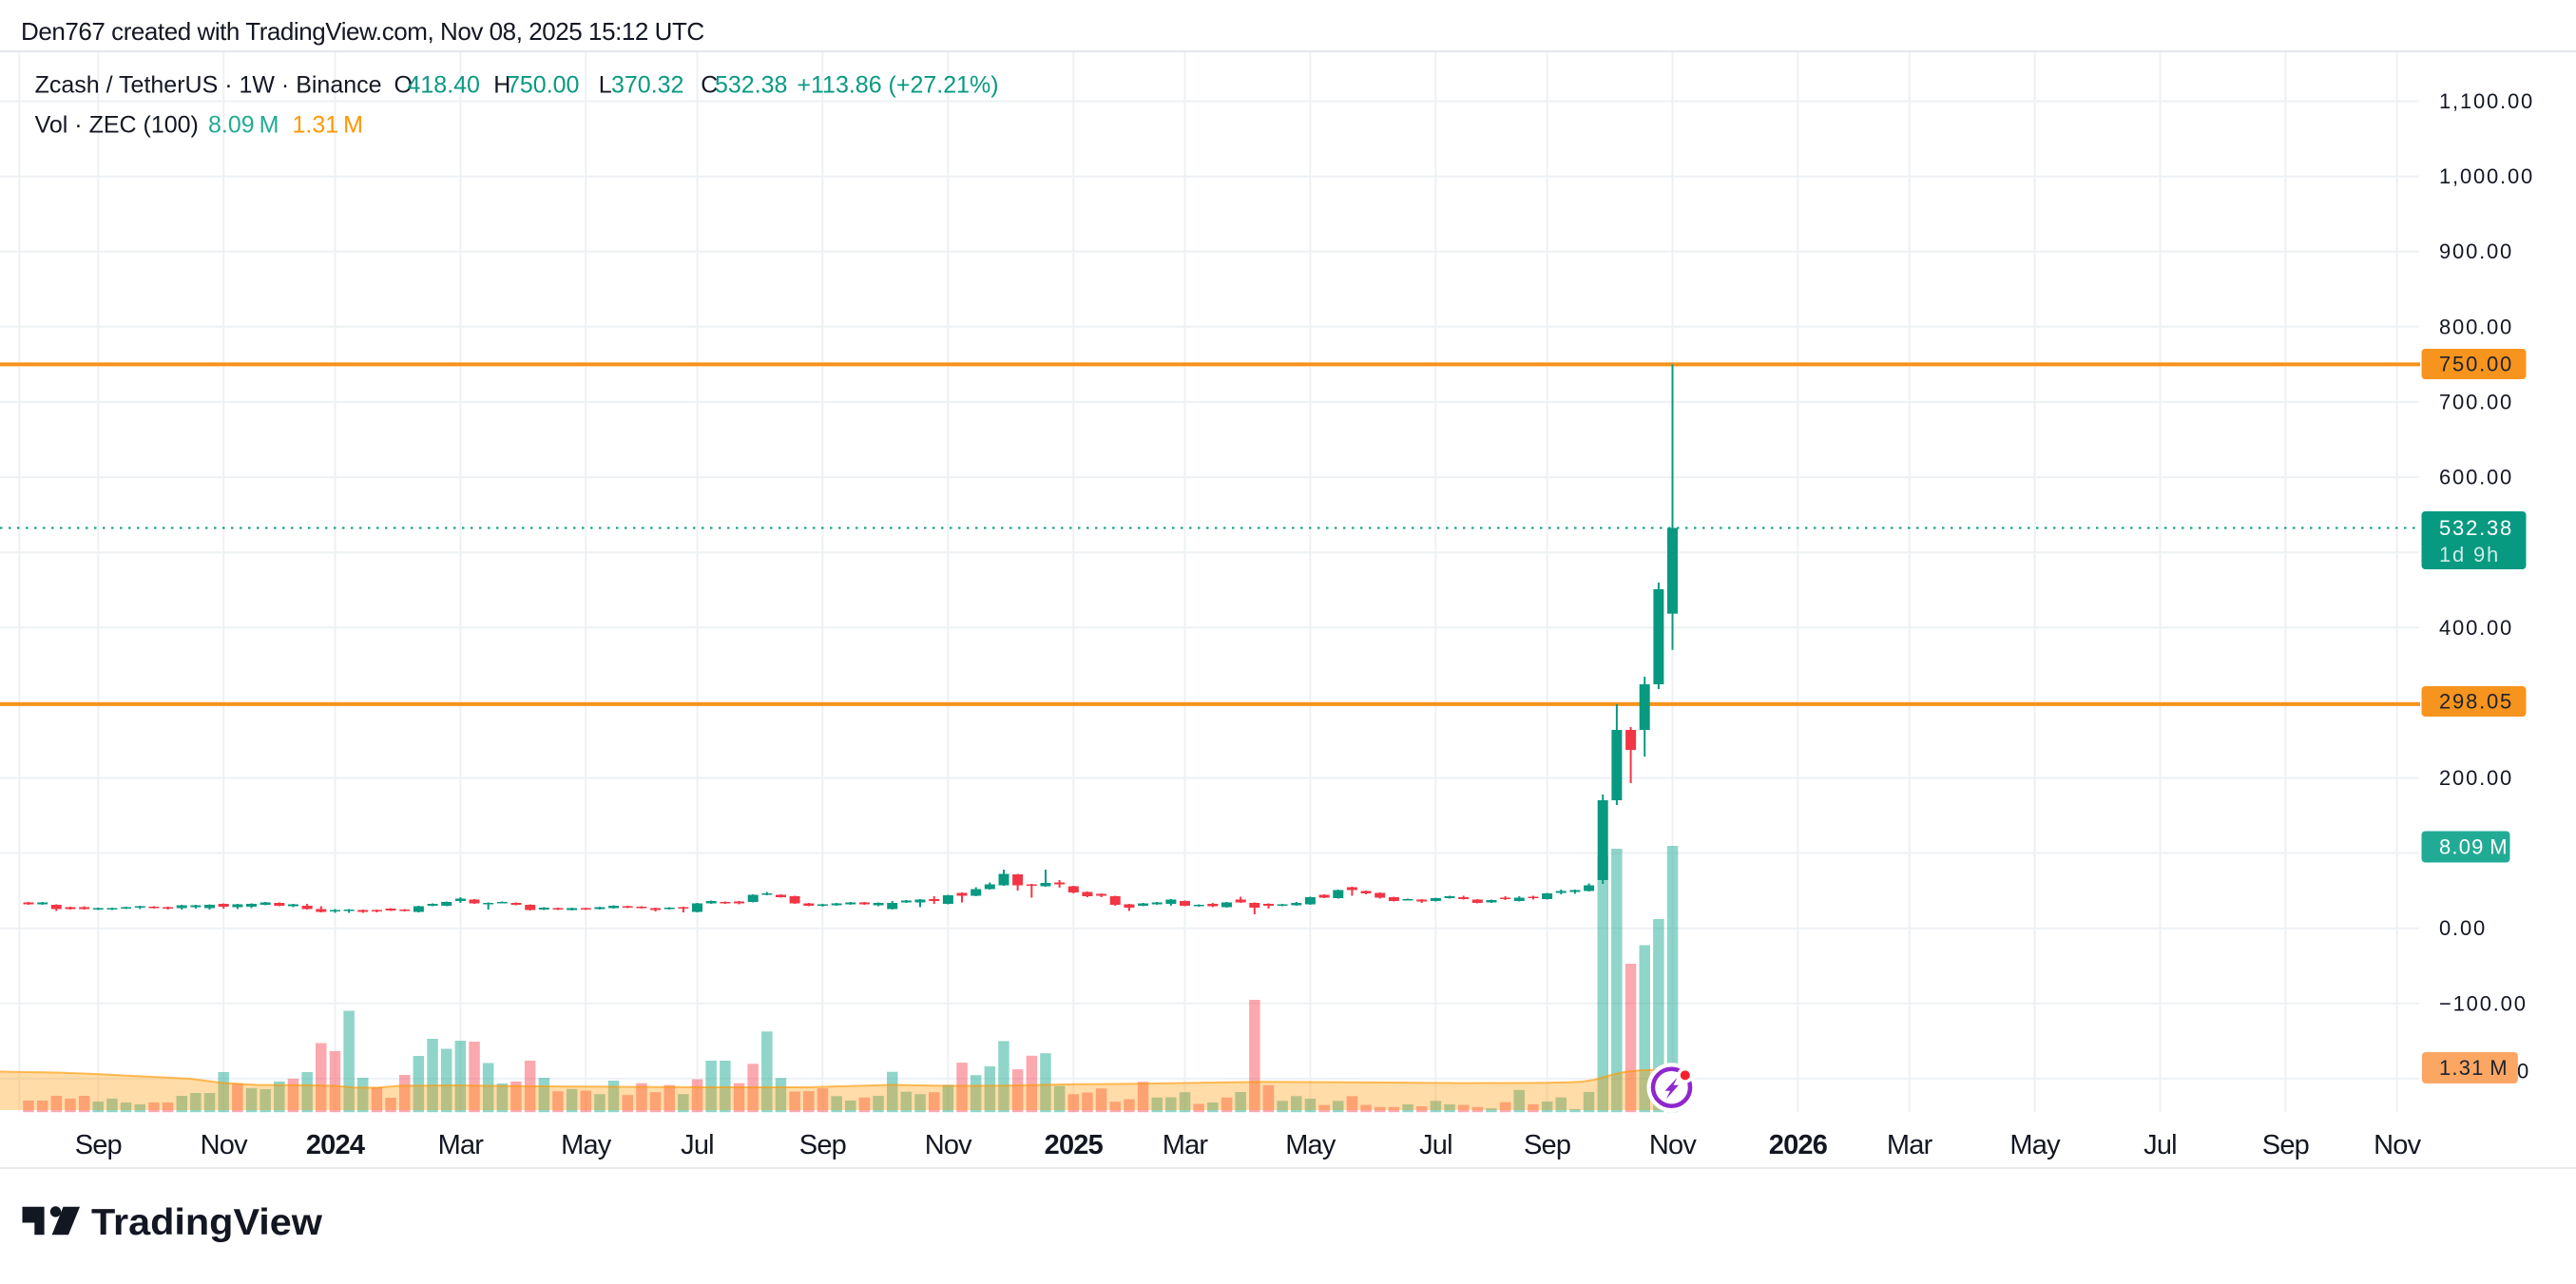  What do you see at coordinates (2476, 702) in the screenshot?
I see `svg-text: 298.05` at bounding box center [2476, 702].